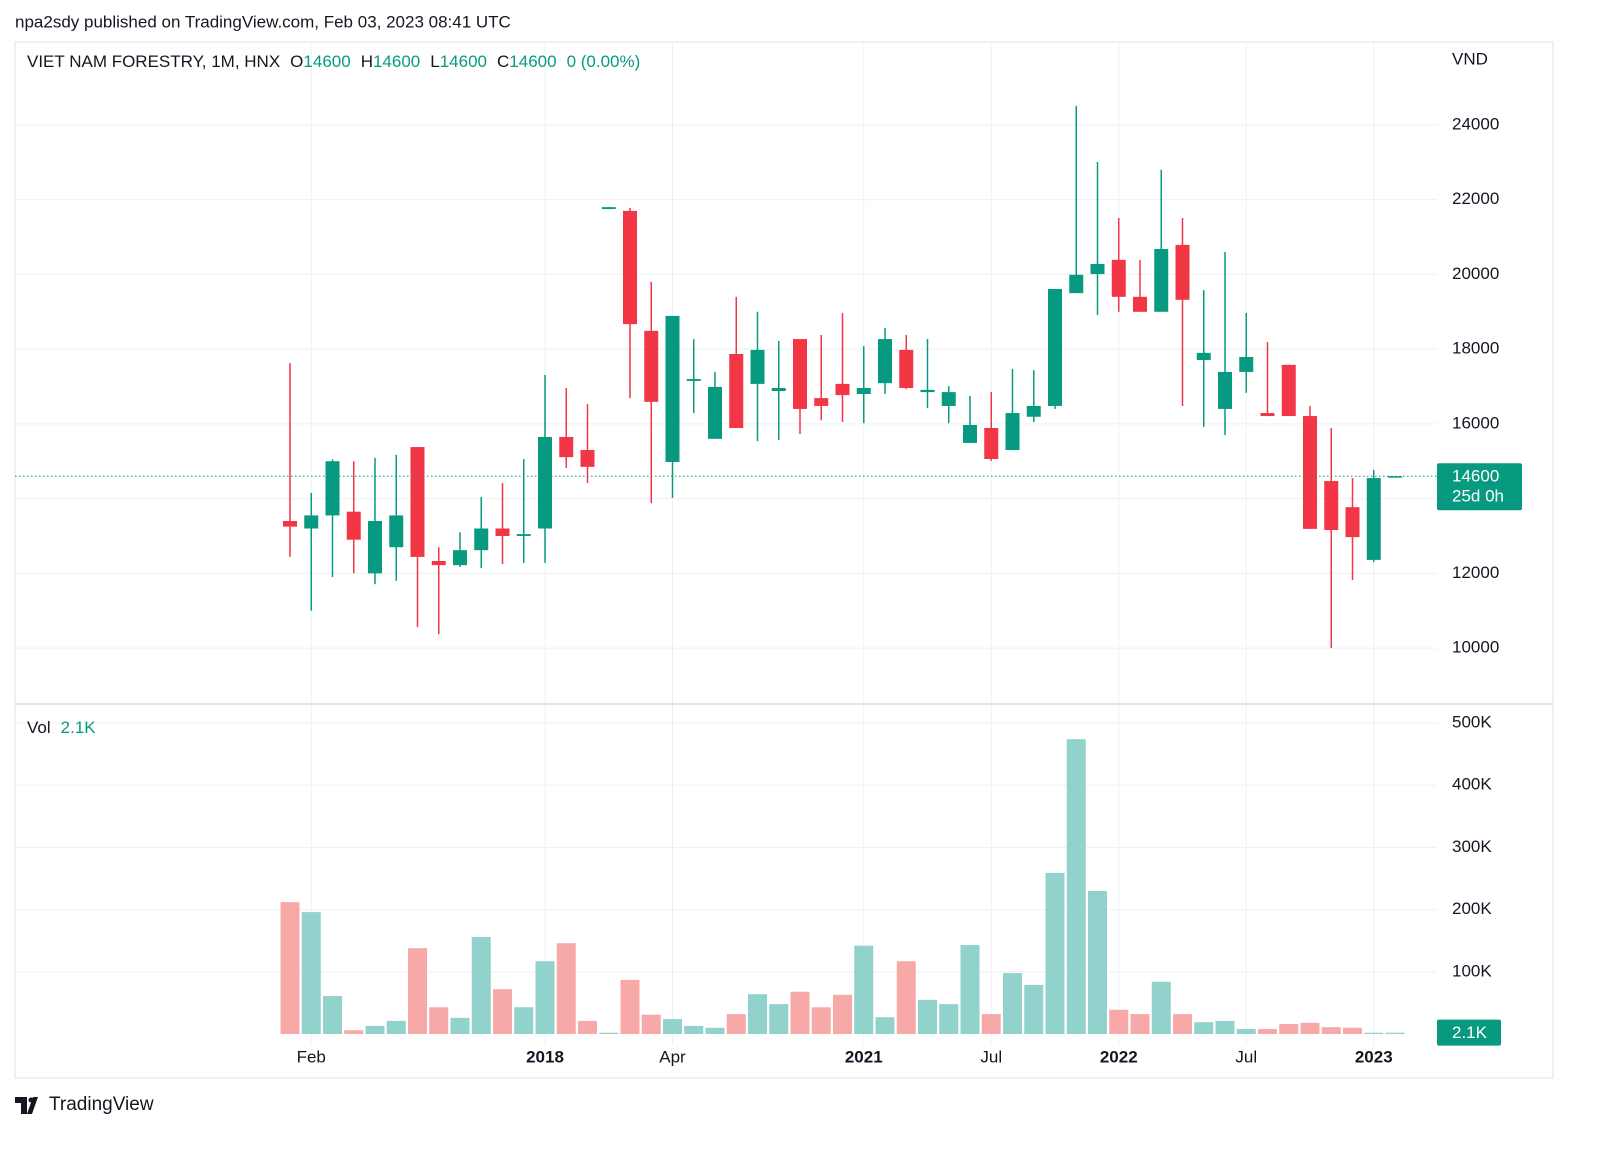 The height and width of the screenshot is (1153, 1600). I want to click on volume-label: Vol, so click(39, 727).